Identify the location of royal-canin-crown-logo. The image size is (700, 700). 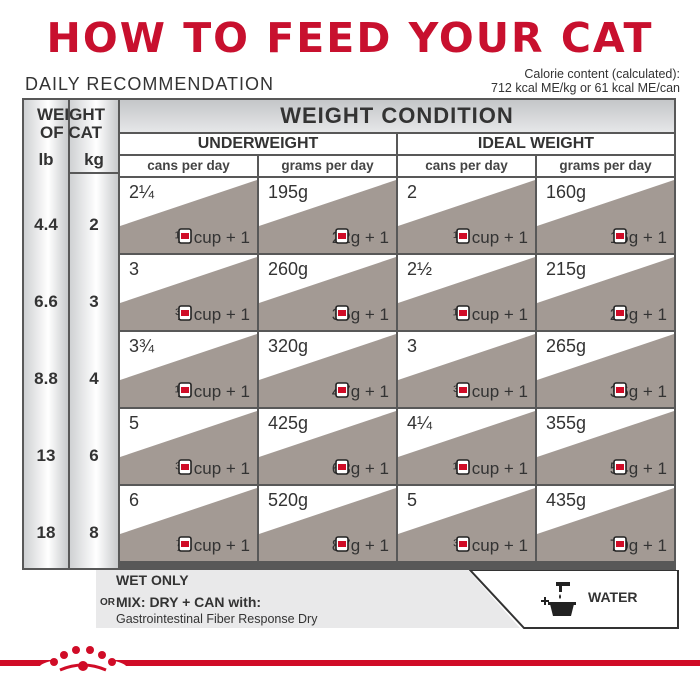
(83, 661).